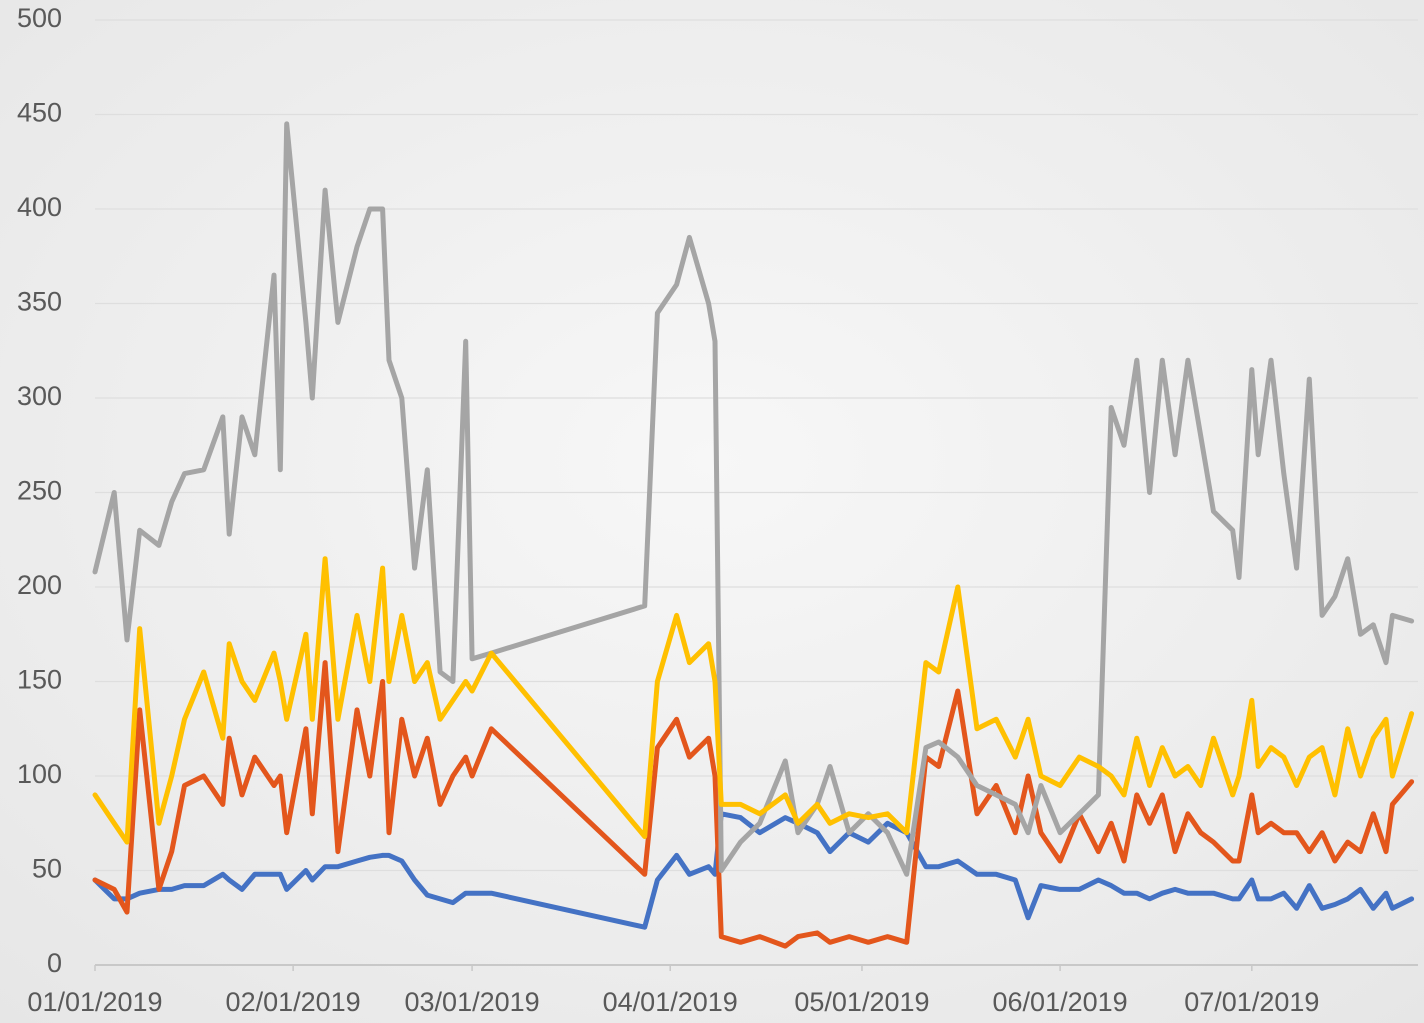 Image resolution: width=1424 pixels, height=1023 pixels. Describe the element at coordinates (54, 963) in the screenshot. I see `y-tick-label: 0` at that location.